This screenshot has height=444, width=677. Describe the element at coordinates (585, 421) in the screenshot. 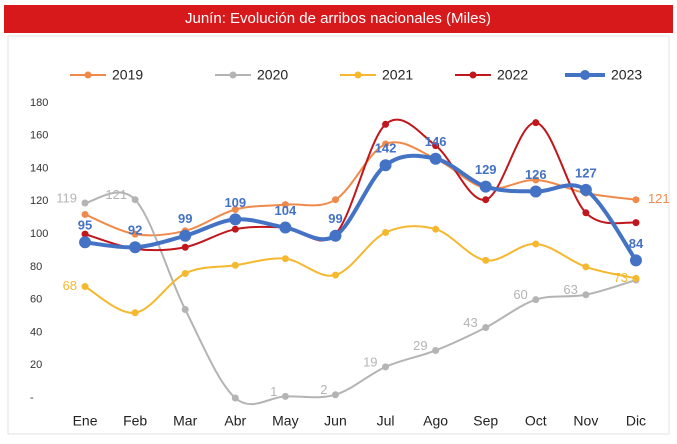

I see `x-tick-label: Nov` at that location.